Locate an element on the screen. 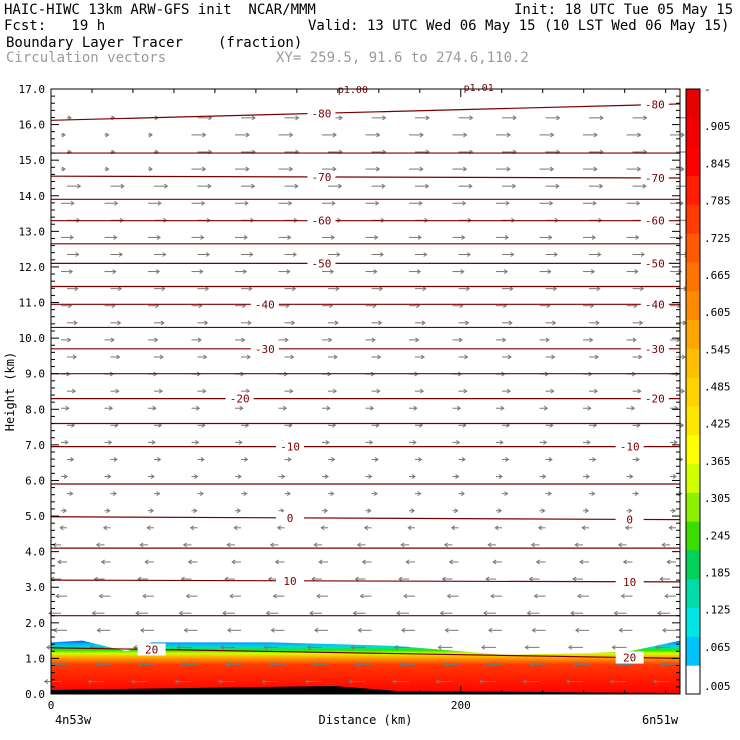  colorbar-label: .065 is located at coordinates (717, 647).